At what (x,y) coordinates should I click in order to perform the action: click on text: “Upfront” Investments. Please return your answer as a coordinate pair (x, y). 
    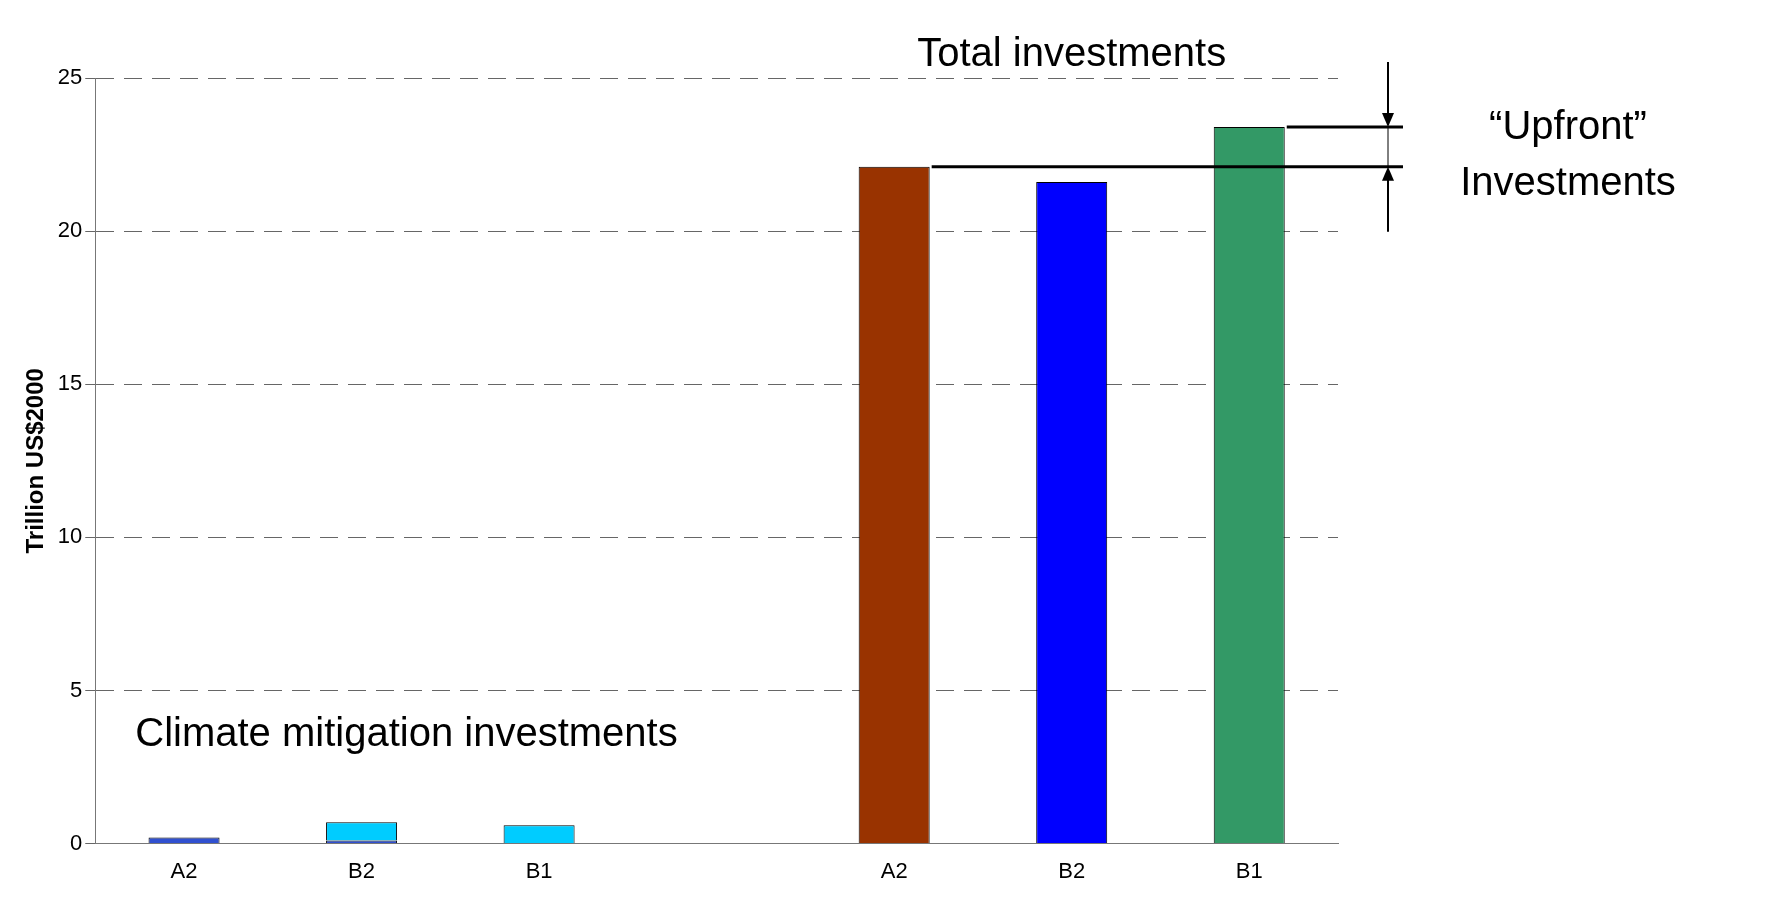
    Looking at the image, I should click on (1568, 153).